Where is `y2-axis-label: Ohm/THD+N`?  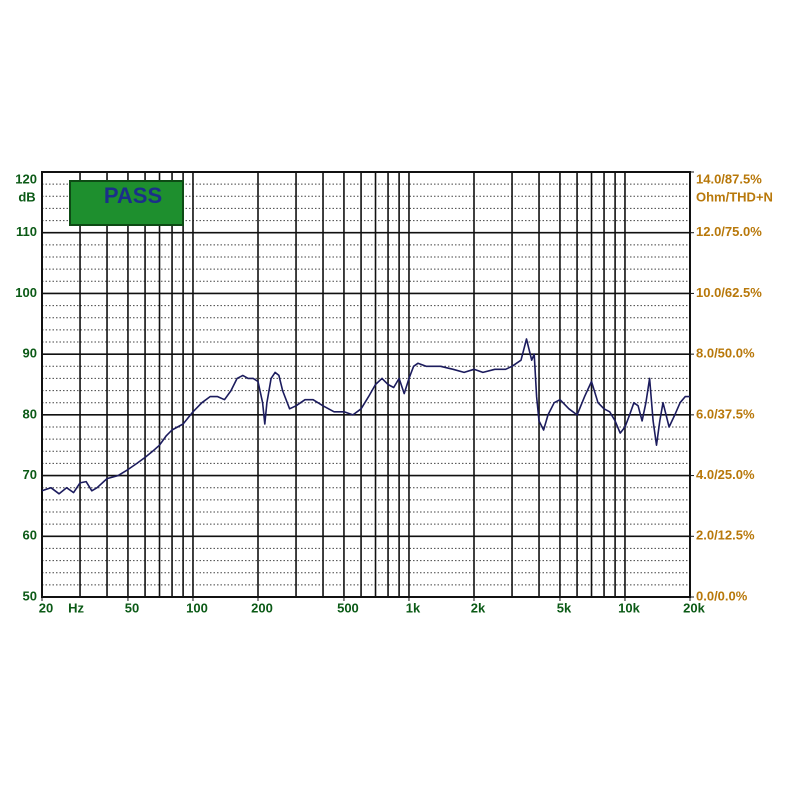 y2-axis-label: Ohm/THD+N is located at coordinates (734, 196).